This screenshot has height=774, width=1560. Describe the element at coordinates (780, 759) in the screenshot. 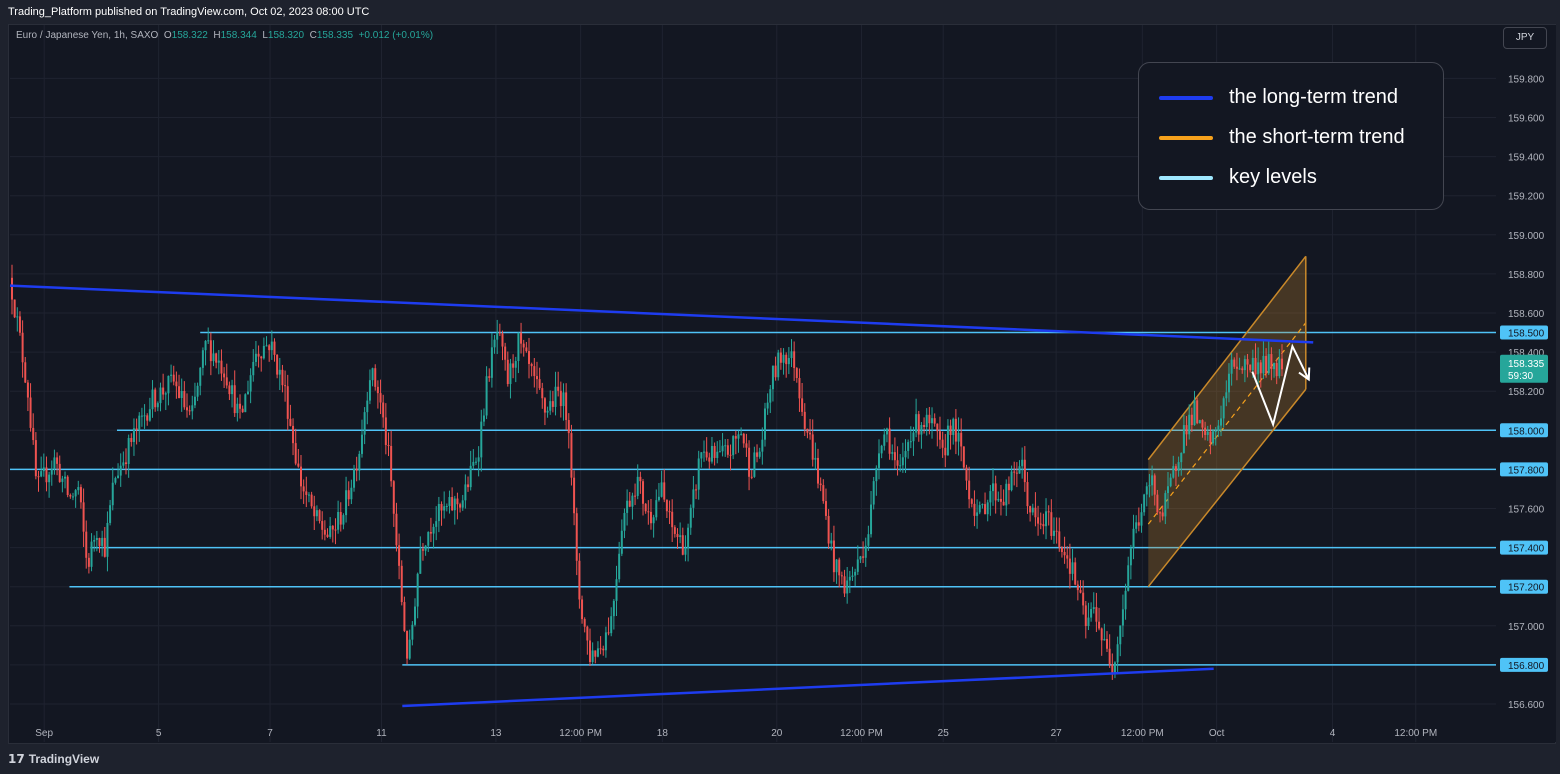

I see `footer: 𝟭𝟳 TradingView` at that location.